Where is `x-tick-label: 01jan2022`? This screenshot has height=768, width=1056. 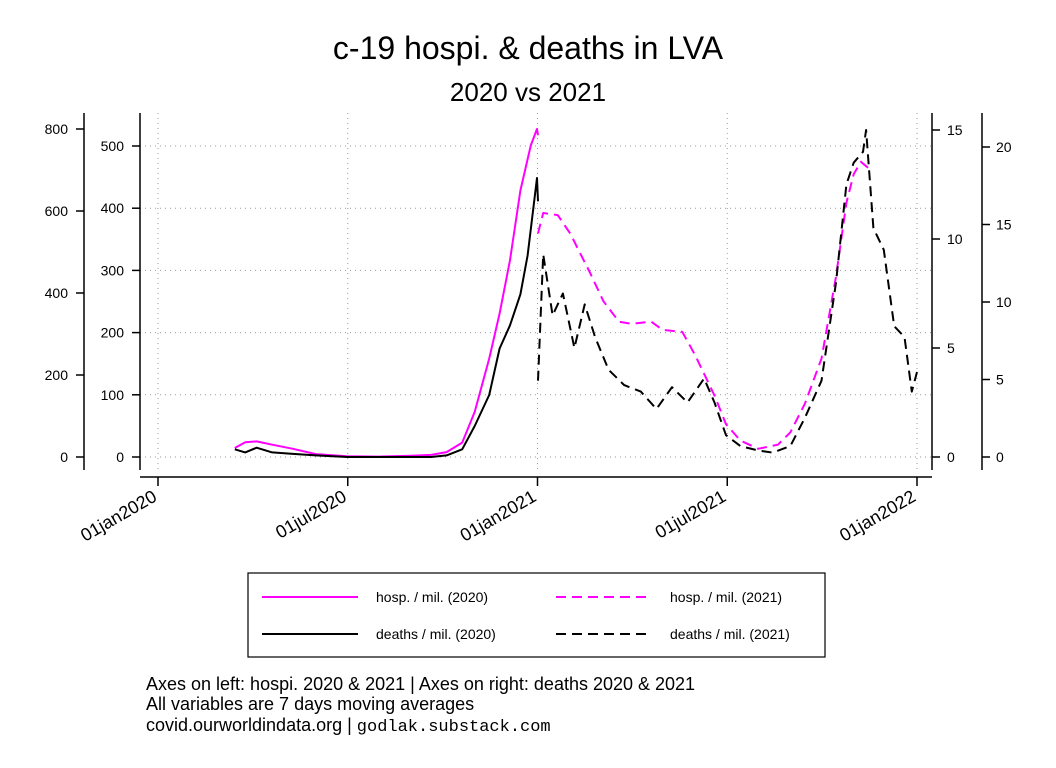 x-tick-label: 01jan2022 is located at coordinates (877, 515).